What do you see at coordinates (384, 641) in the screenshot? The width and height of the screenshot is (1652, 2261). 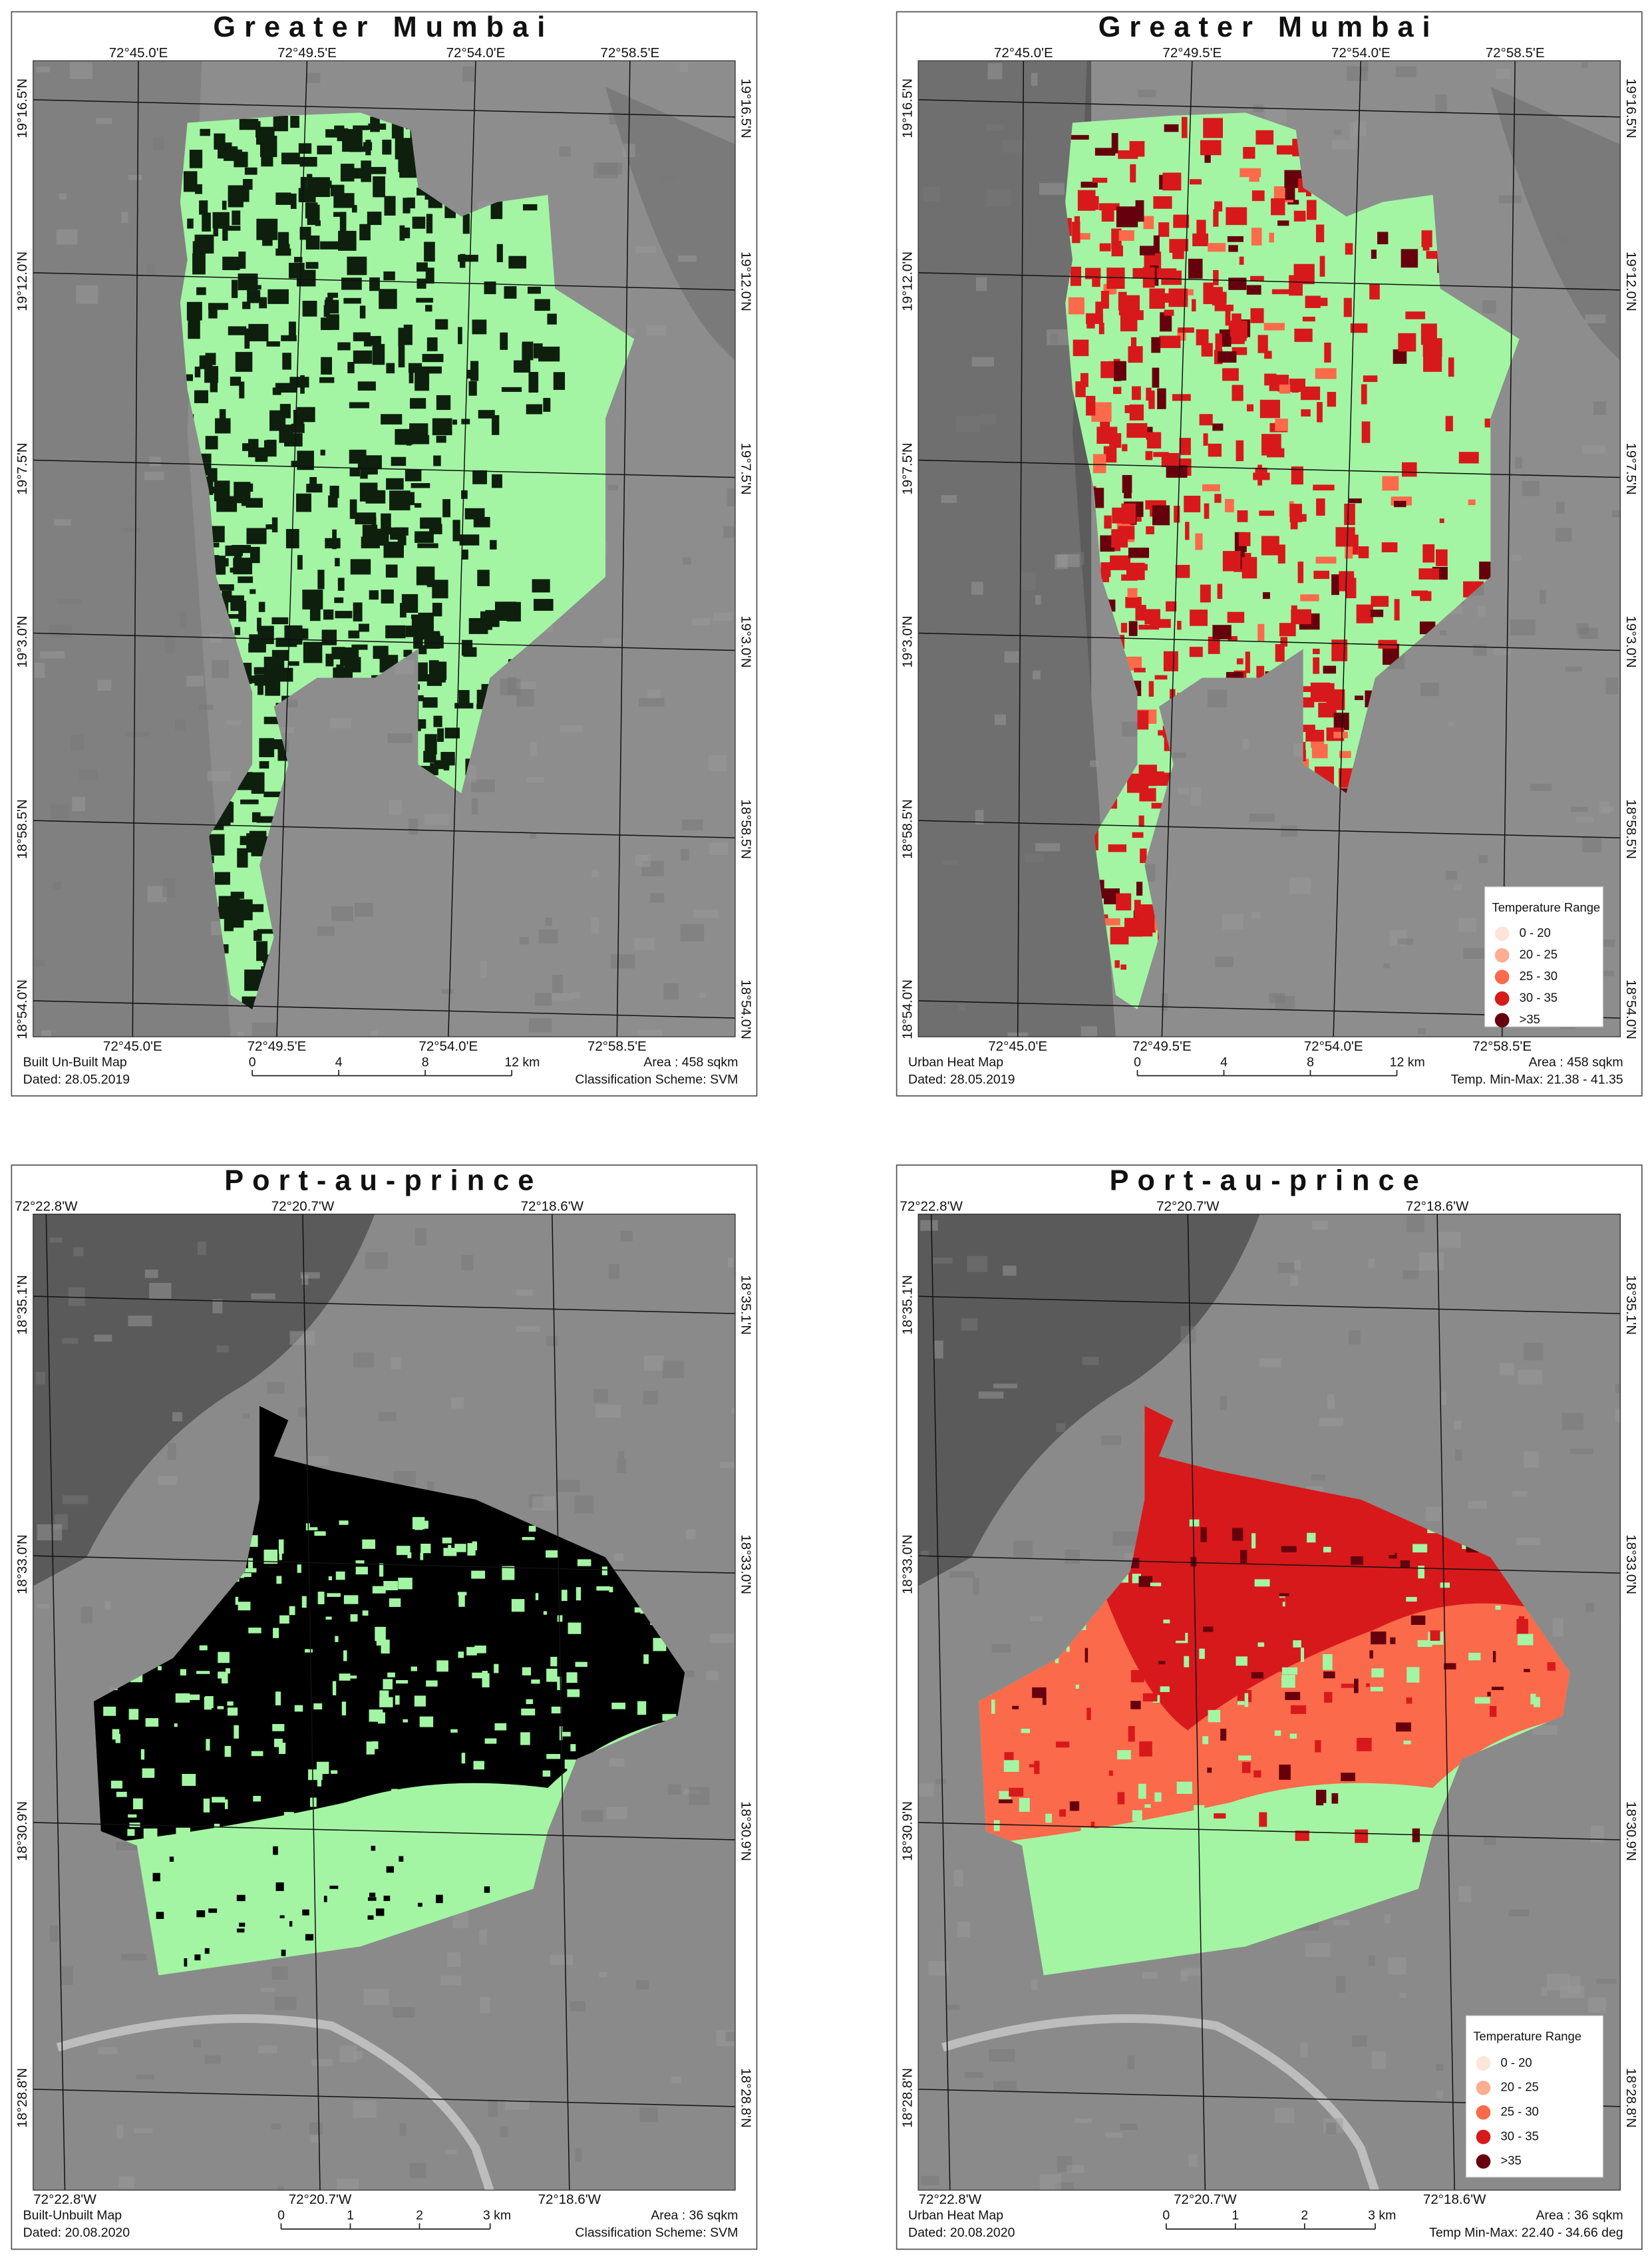 I see `graticule-line` at bounding box center [384, 641].